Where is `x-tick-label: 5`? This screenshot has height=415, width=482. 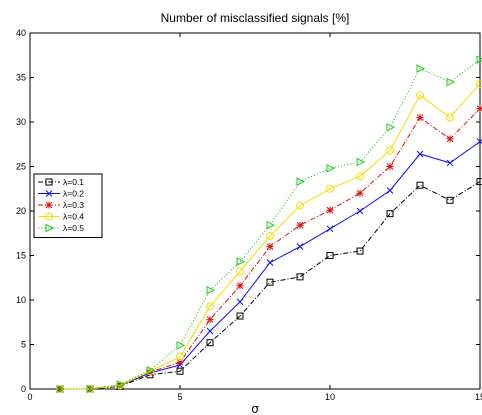
x-tick-label: 5 is located at coordinates (179, 397).